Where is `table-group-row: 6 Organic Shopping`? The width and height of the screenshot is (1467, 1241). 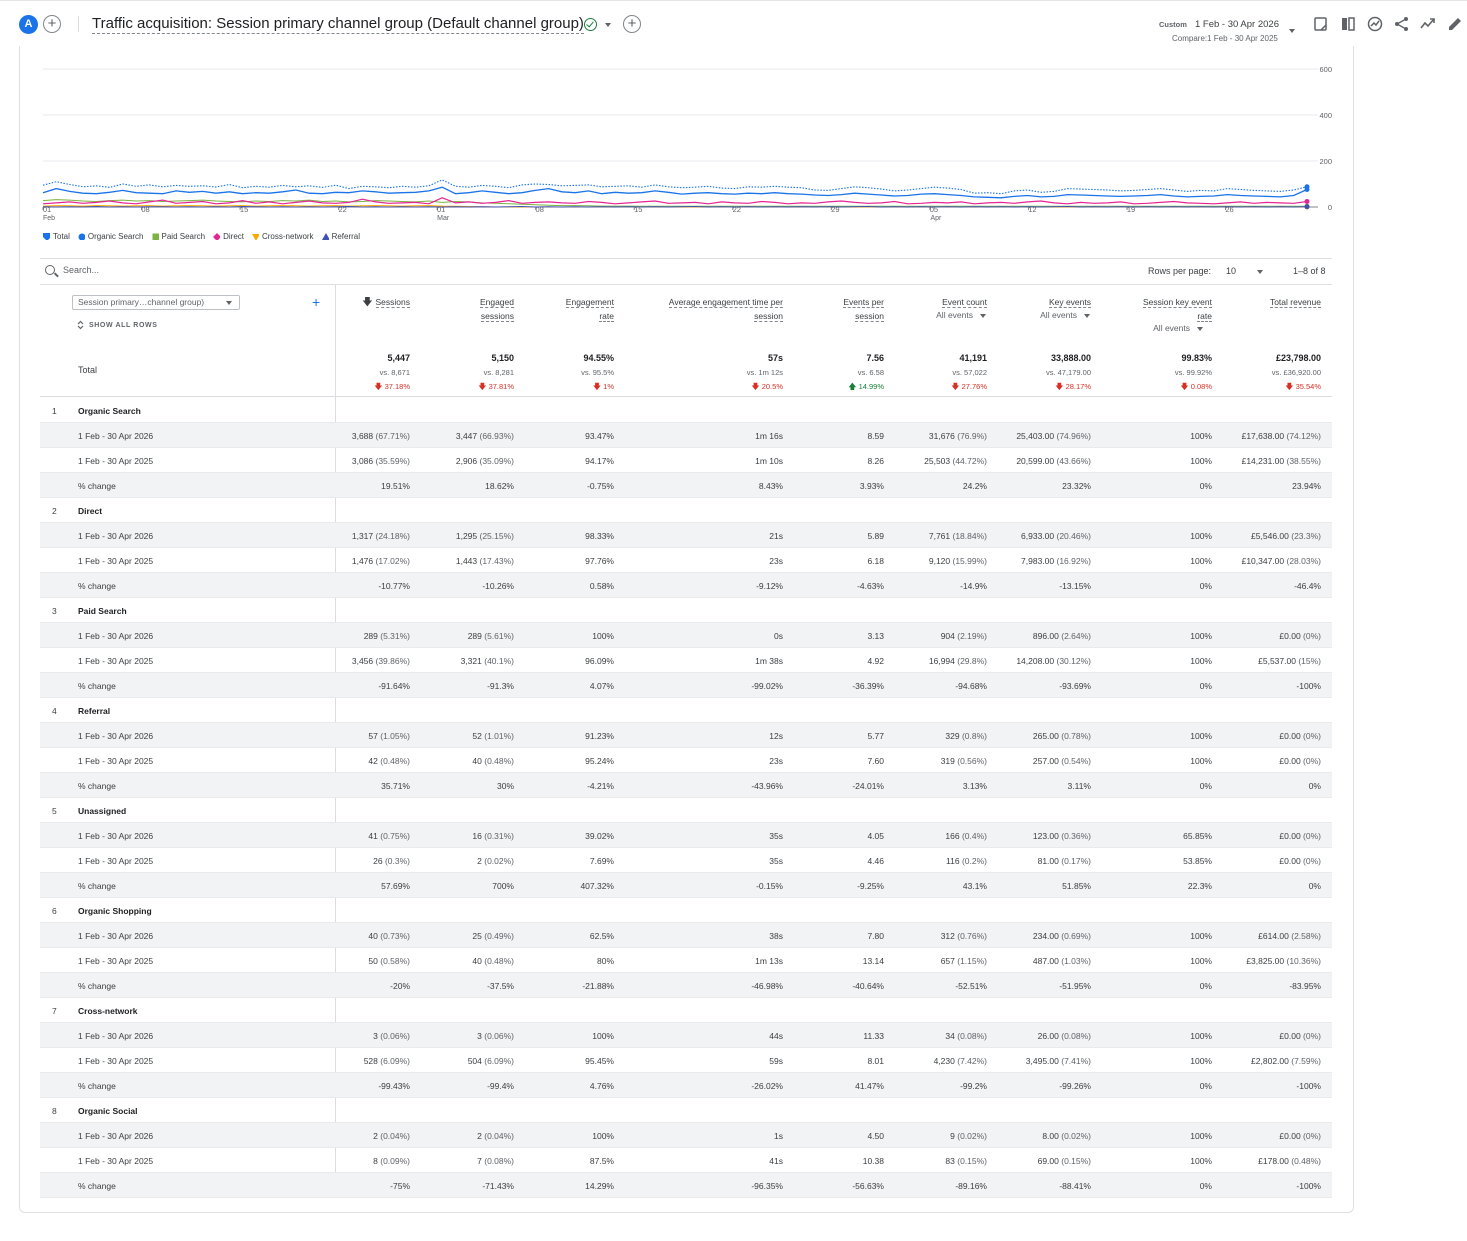 table-group-row: 6 Organic Shopping is located at coordinates (686, 910).